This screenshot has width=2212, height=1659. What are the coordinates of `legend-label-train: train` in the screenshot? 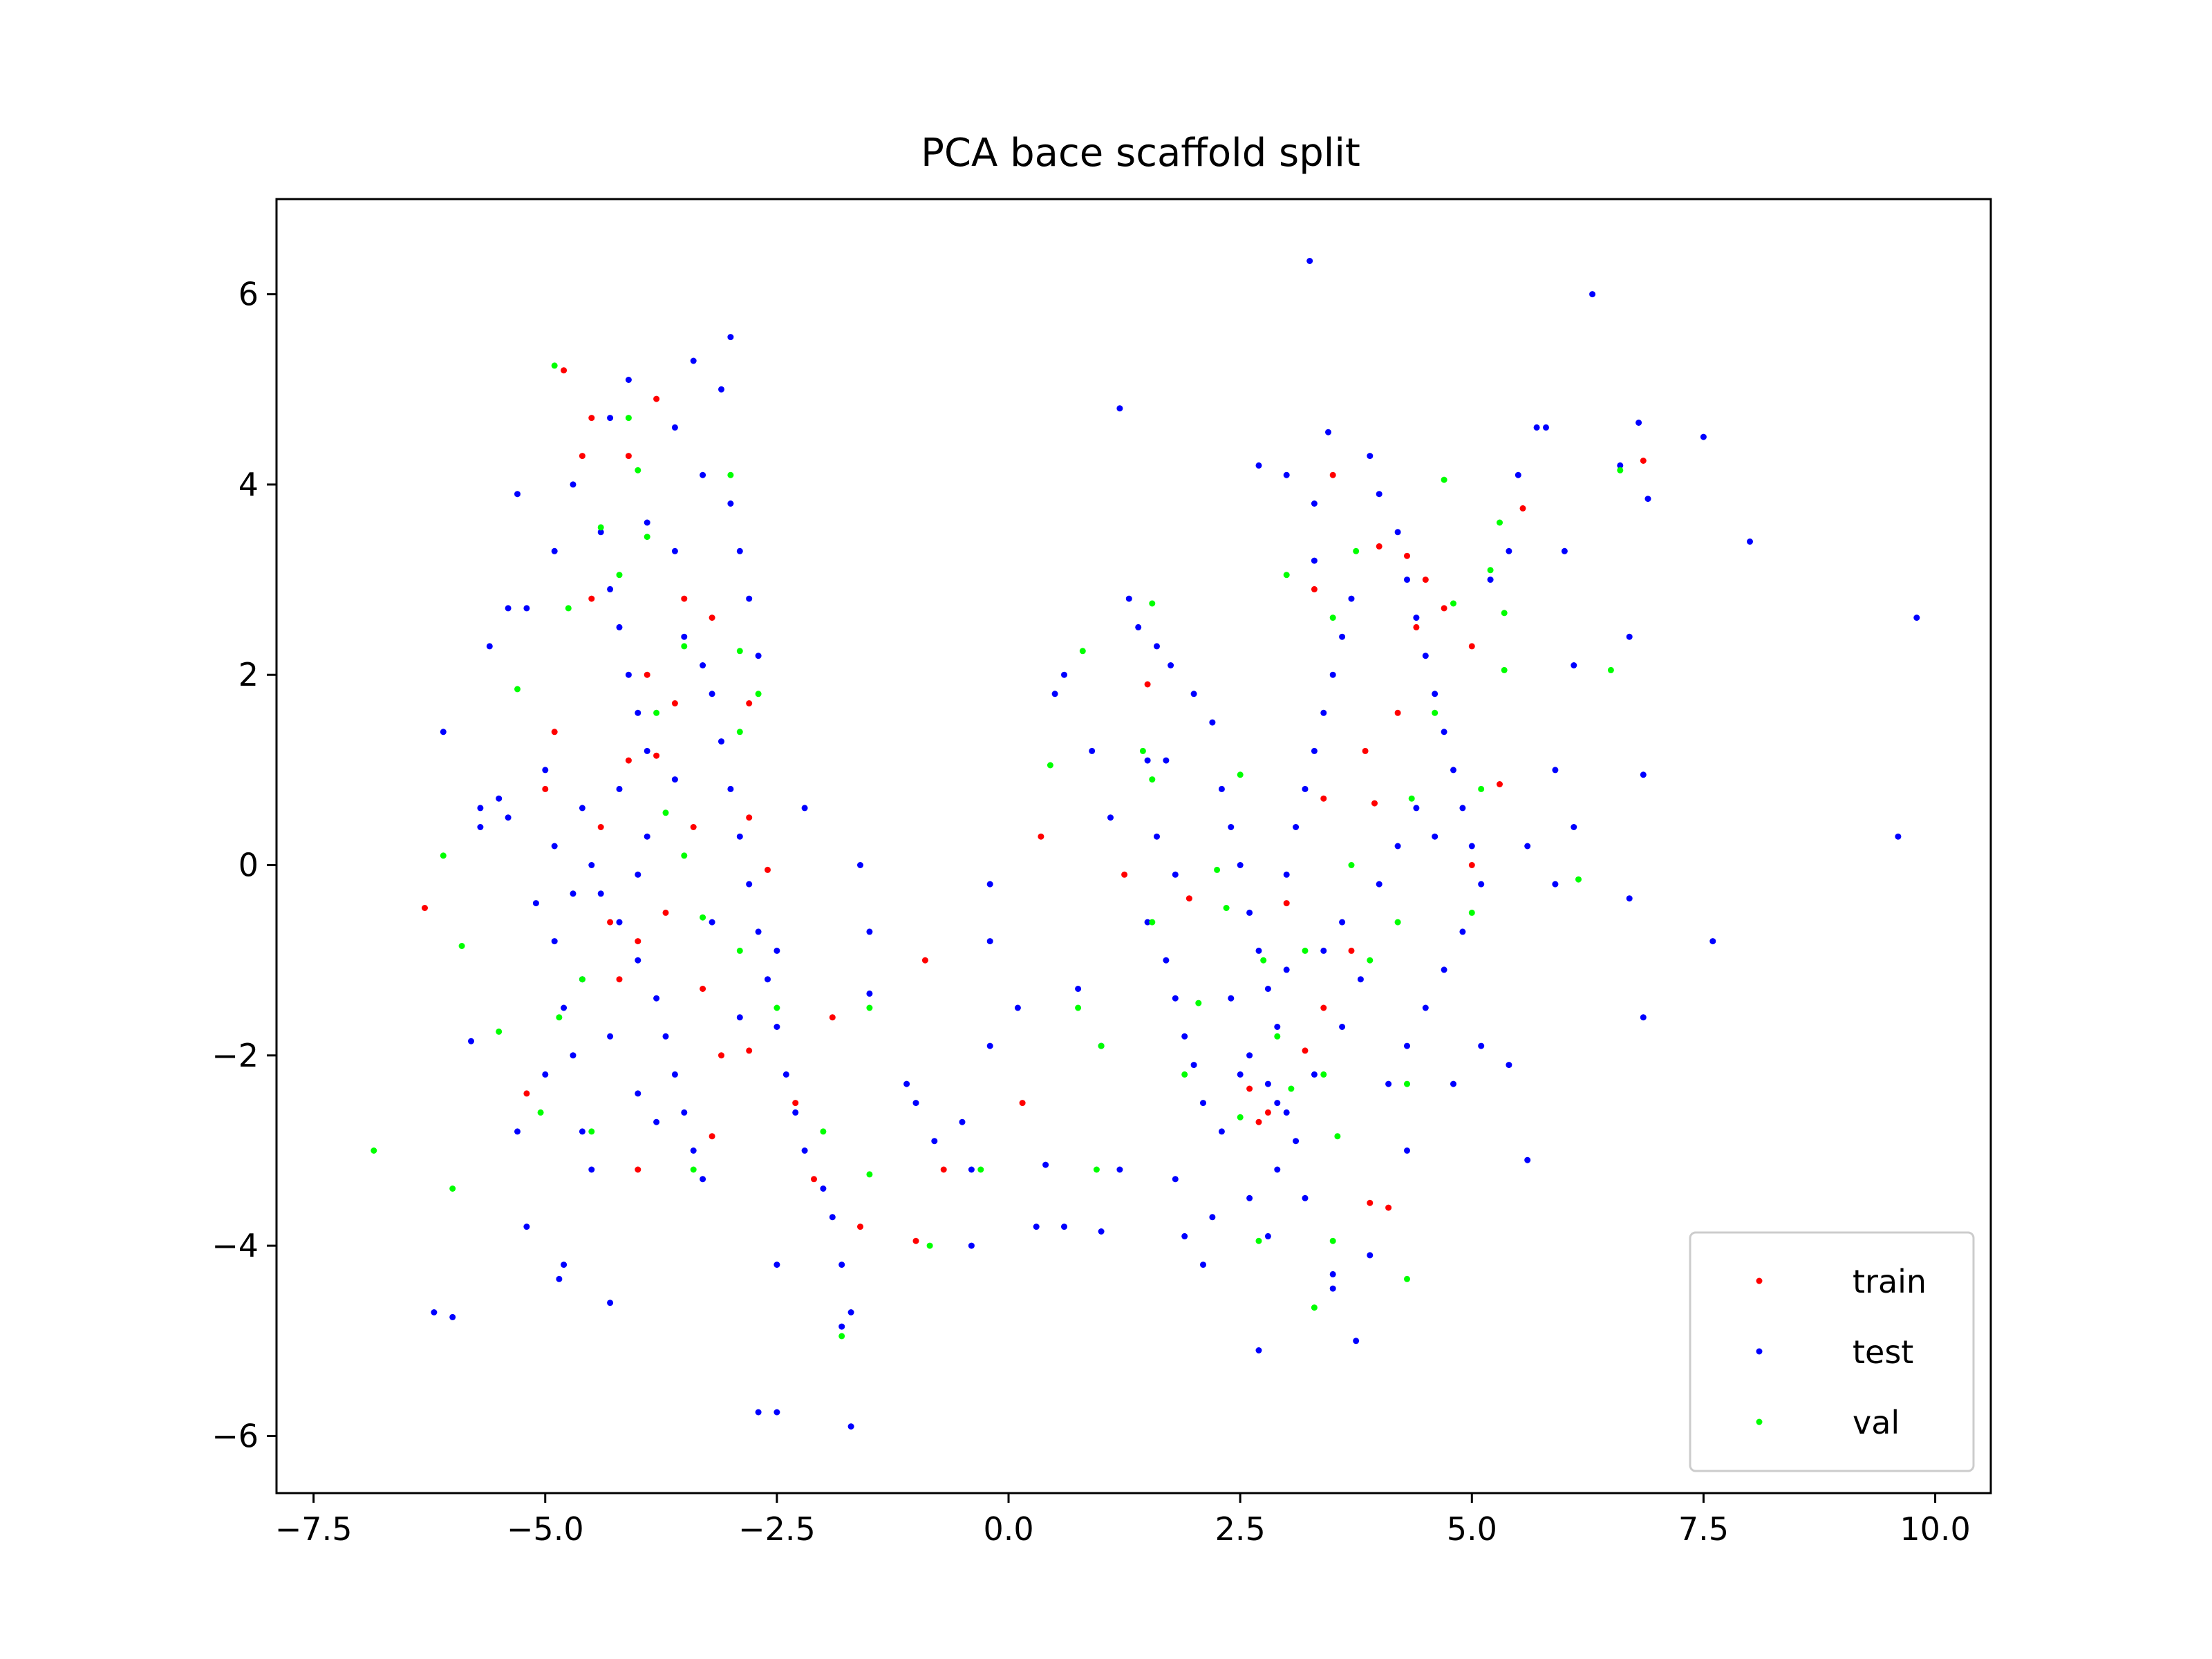 It's located at (1890, 1281).